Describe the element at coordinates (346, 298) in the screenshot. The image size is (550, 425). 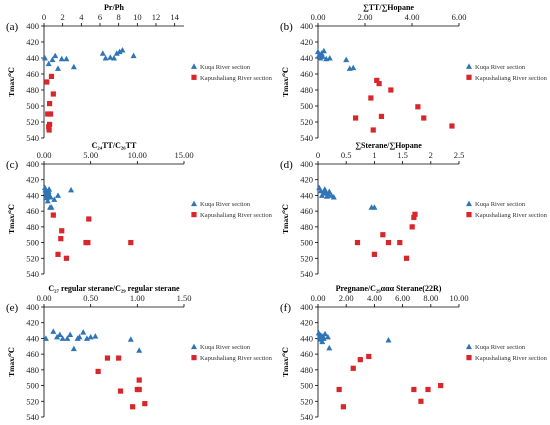
I see `x-tick-label: 2.00` at that location.